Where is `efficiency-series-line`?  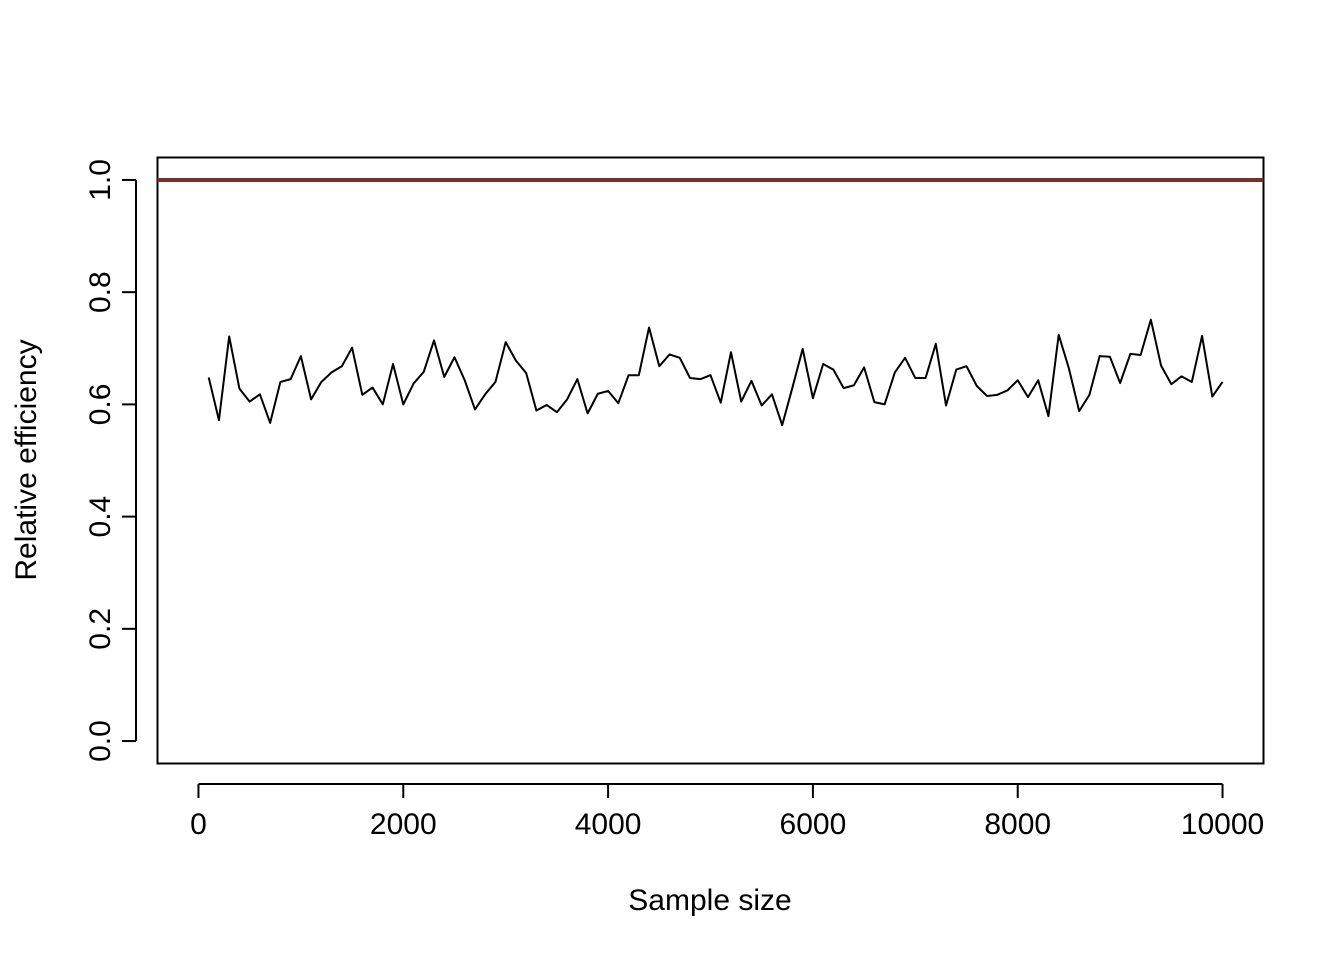
efficiency-series-line is located at coordinates (715, 372).